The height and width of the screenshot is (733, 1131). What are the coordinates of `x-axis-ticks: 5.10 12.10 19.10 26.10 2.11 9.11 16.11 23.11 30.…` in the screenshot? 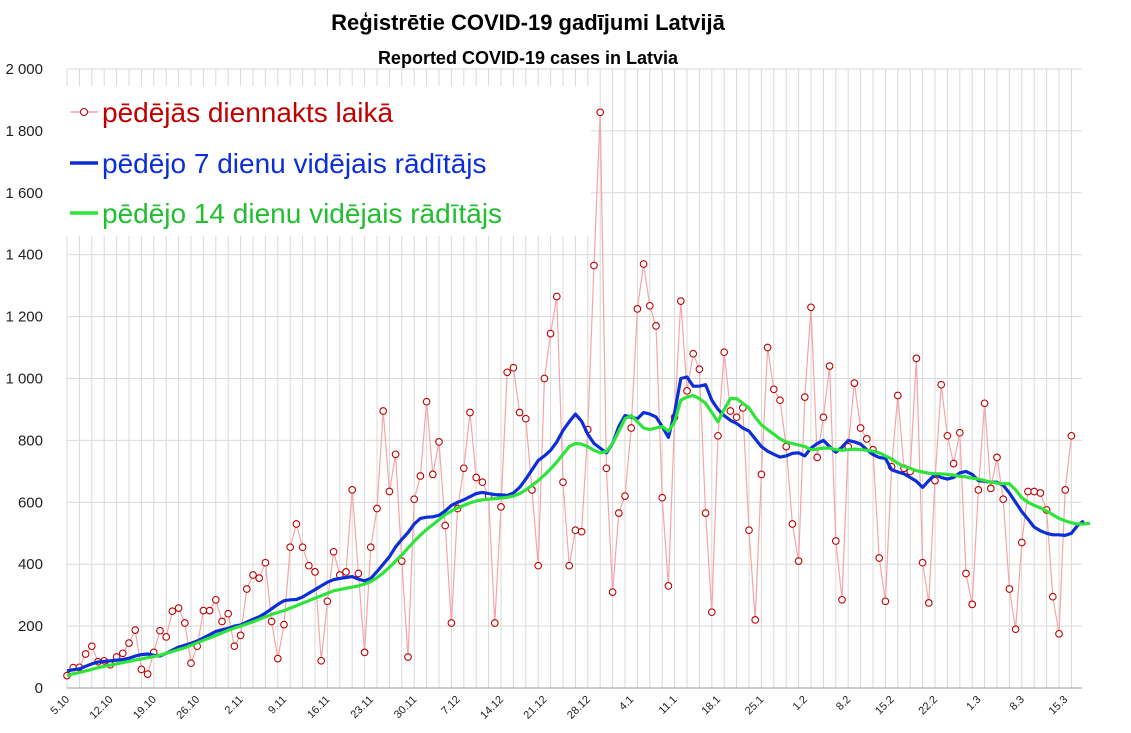 It's located at (559, 708).